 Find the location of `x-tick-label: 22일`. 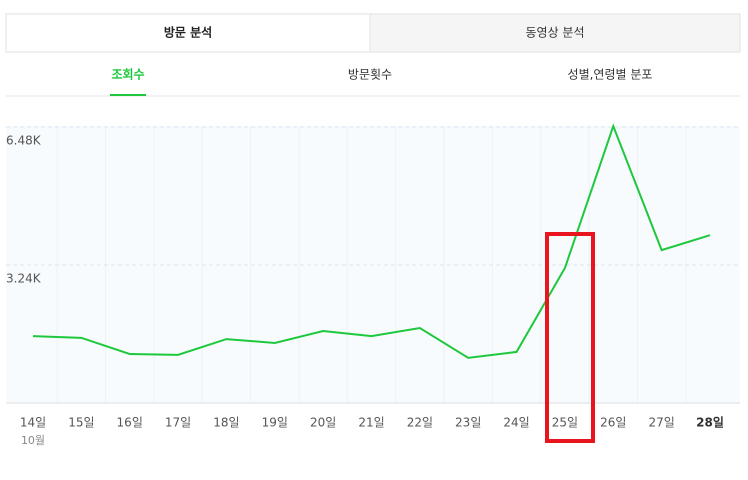

x-tick-label: 22일 is located at coordinates (420, 423).